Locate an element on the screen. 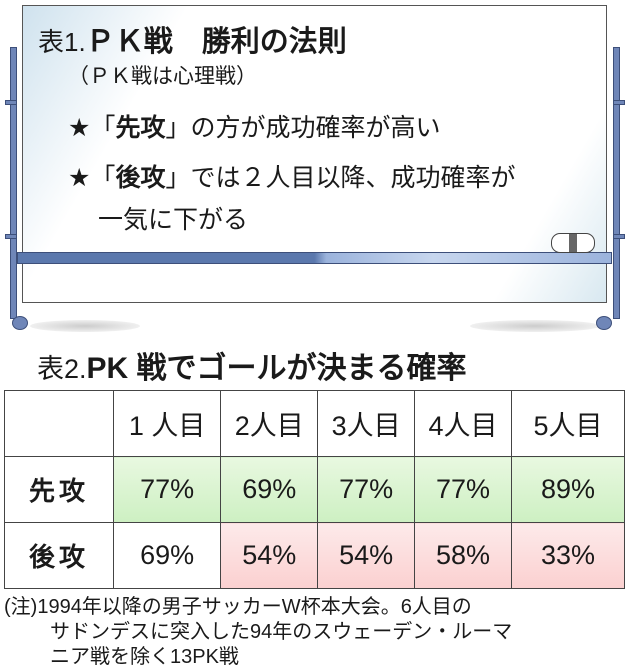  header-cell: 5人目 is located at coordinates (568, 423).